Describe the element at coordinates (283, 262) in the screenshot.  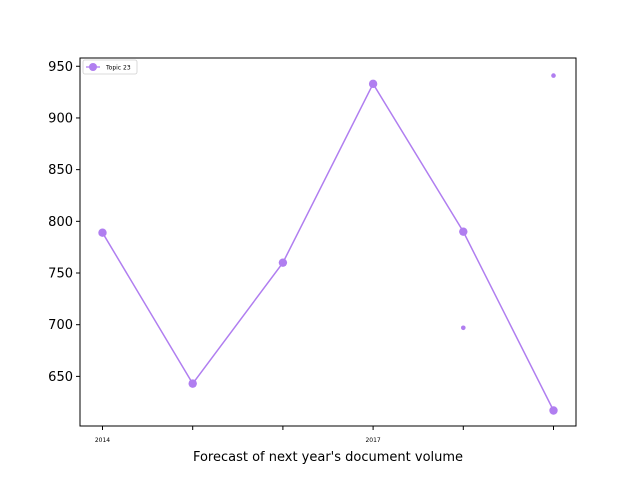
I see `data-point-2016` at that location.